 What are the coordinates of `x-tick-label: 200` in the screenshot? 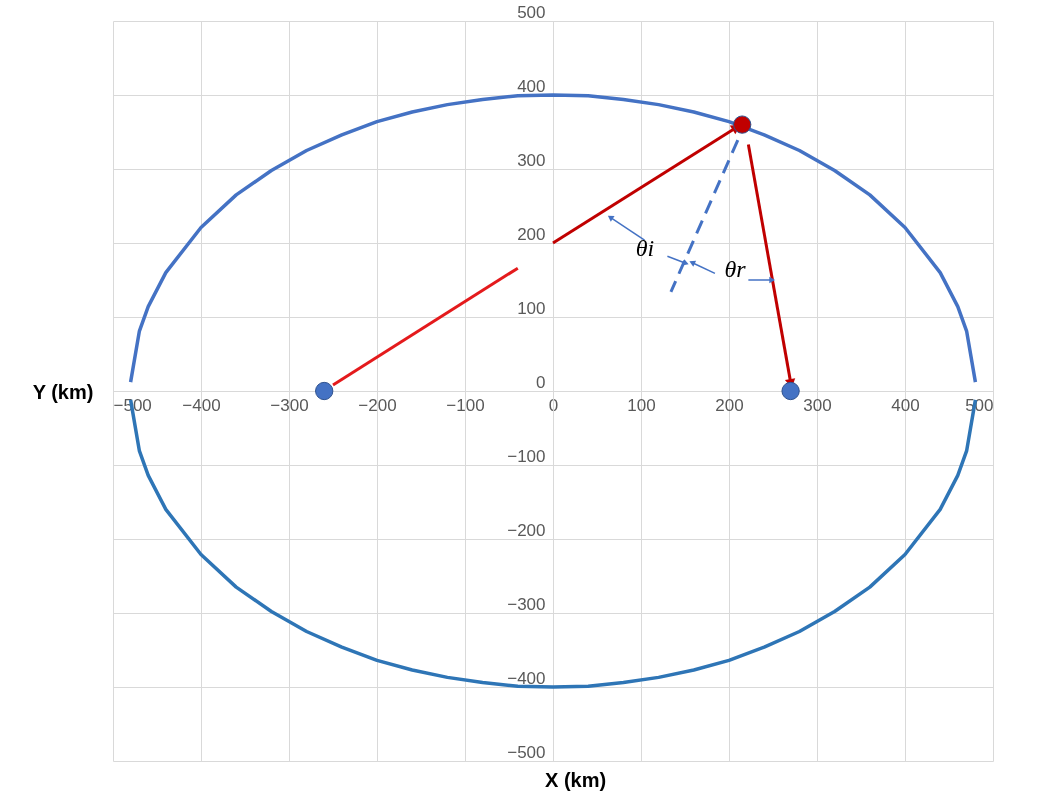 It's located at (729, 405).